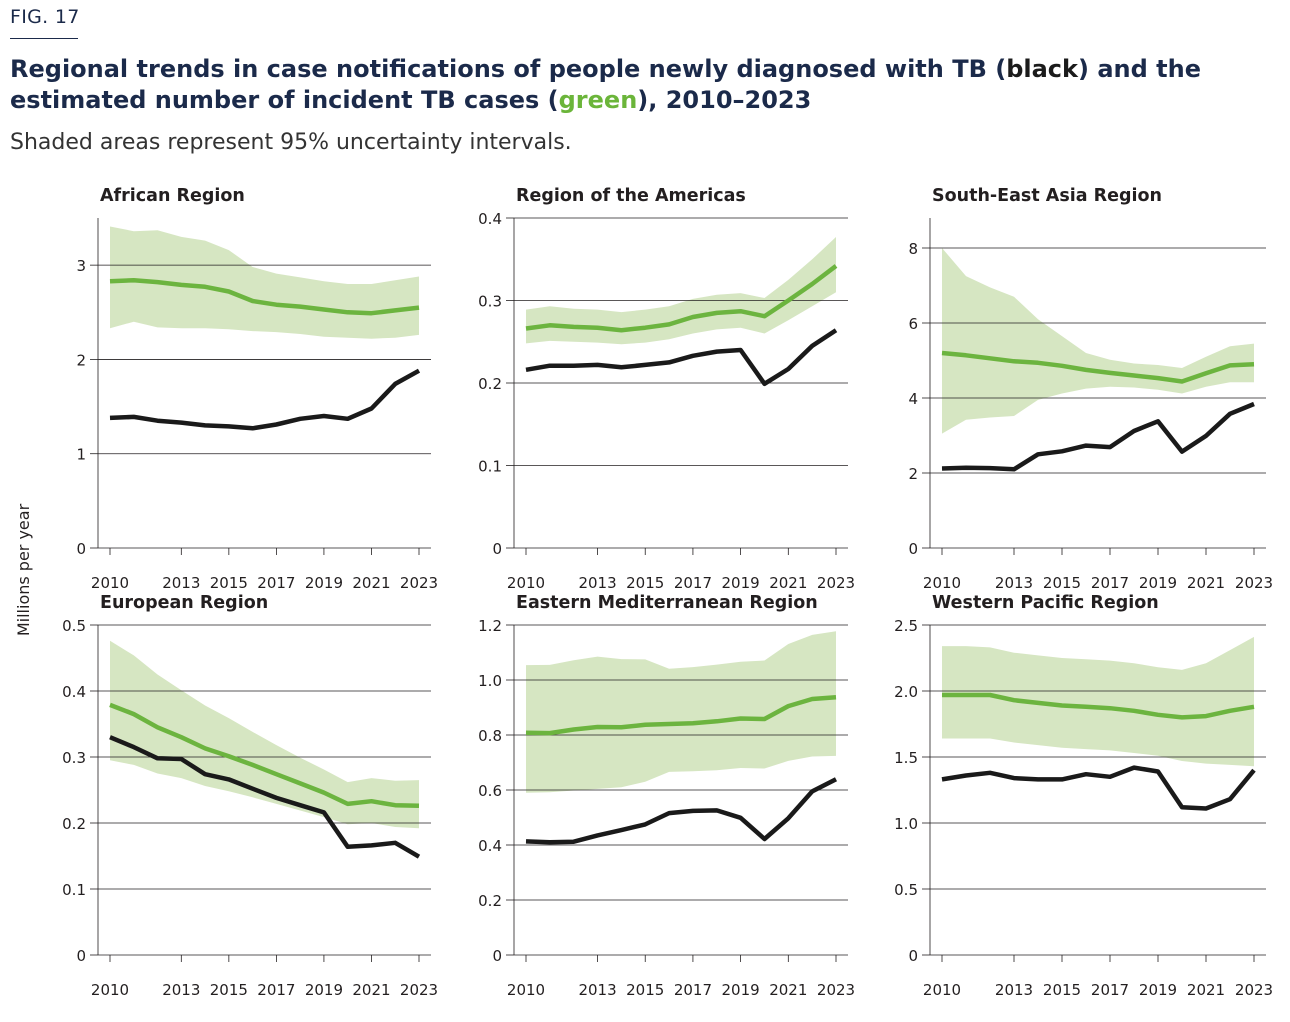 Image resolution: width=1290 pixels, height=1022 pixels. I want to click on y-tick-label: 0.6, so click(490, 791).